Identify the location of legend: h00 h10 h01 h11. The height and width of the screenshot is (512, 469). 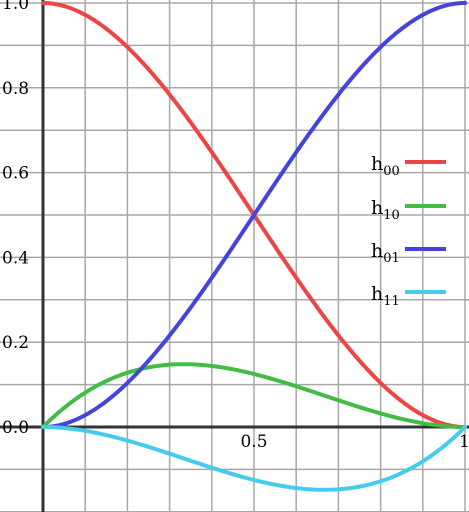
(408, 231).